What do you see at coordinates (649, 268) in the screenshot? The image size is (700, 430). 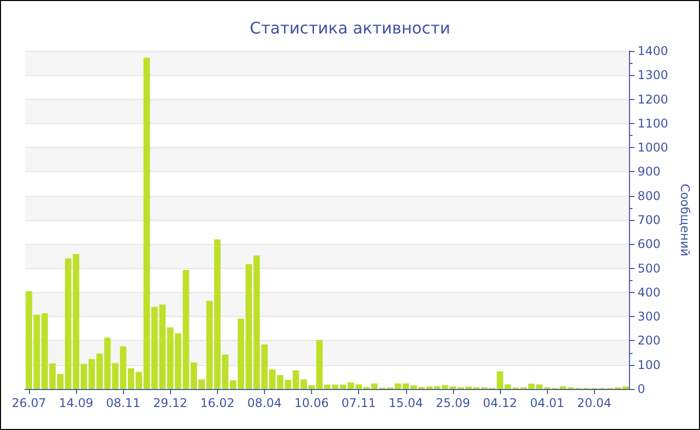 I see `y-tick-label: 500` at bounding box center [649, 268].